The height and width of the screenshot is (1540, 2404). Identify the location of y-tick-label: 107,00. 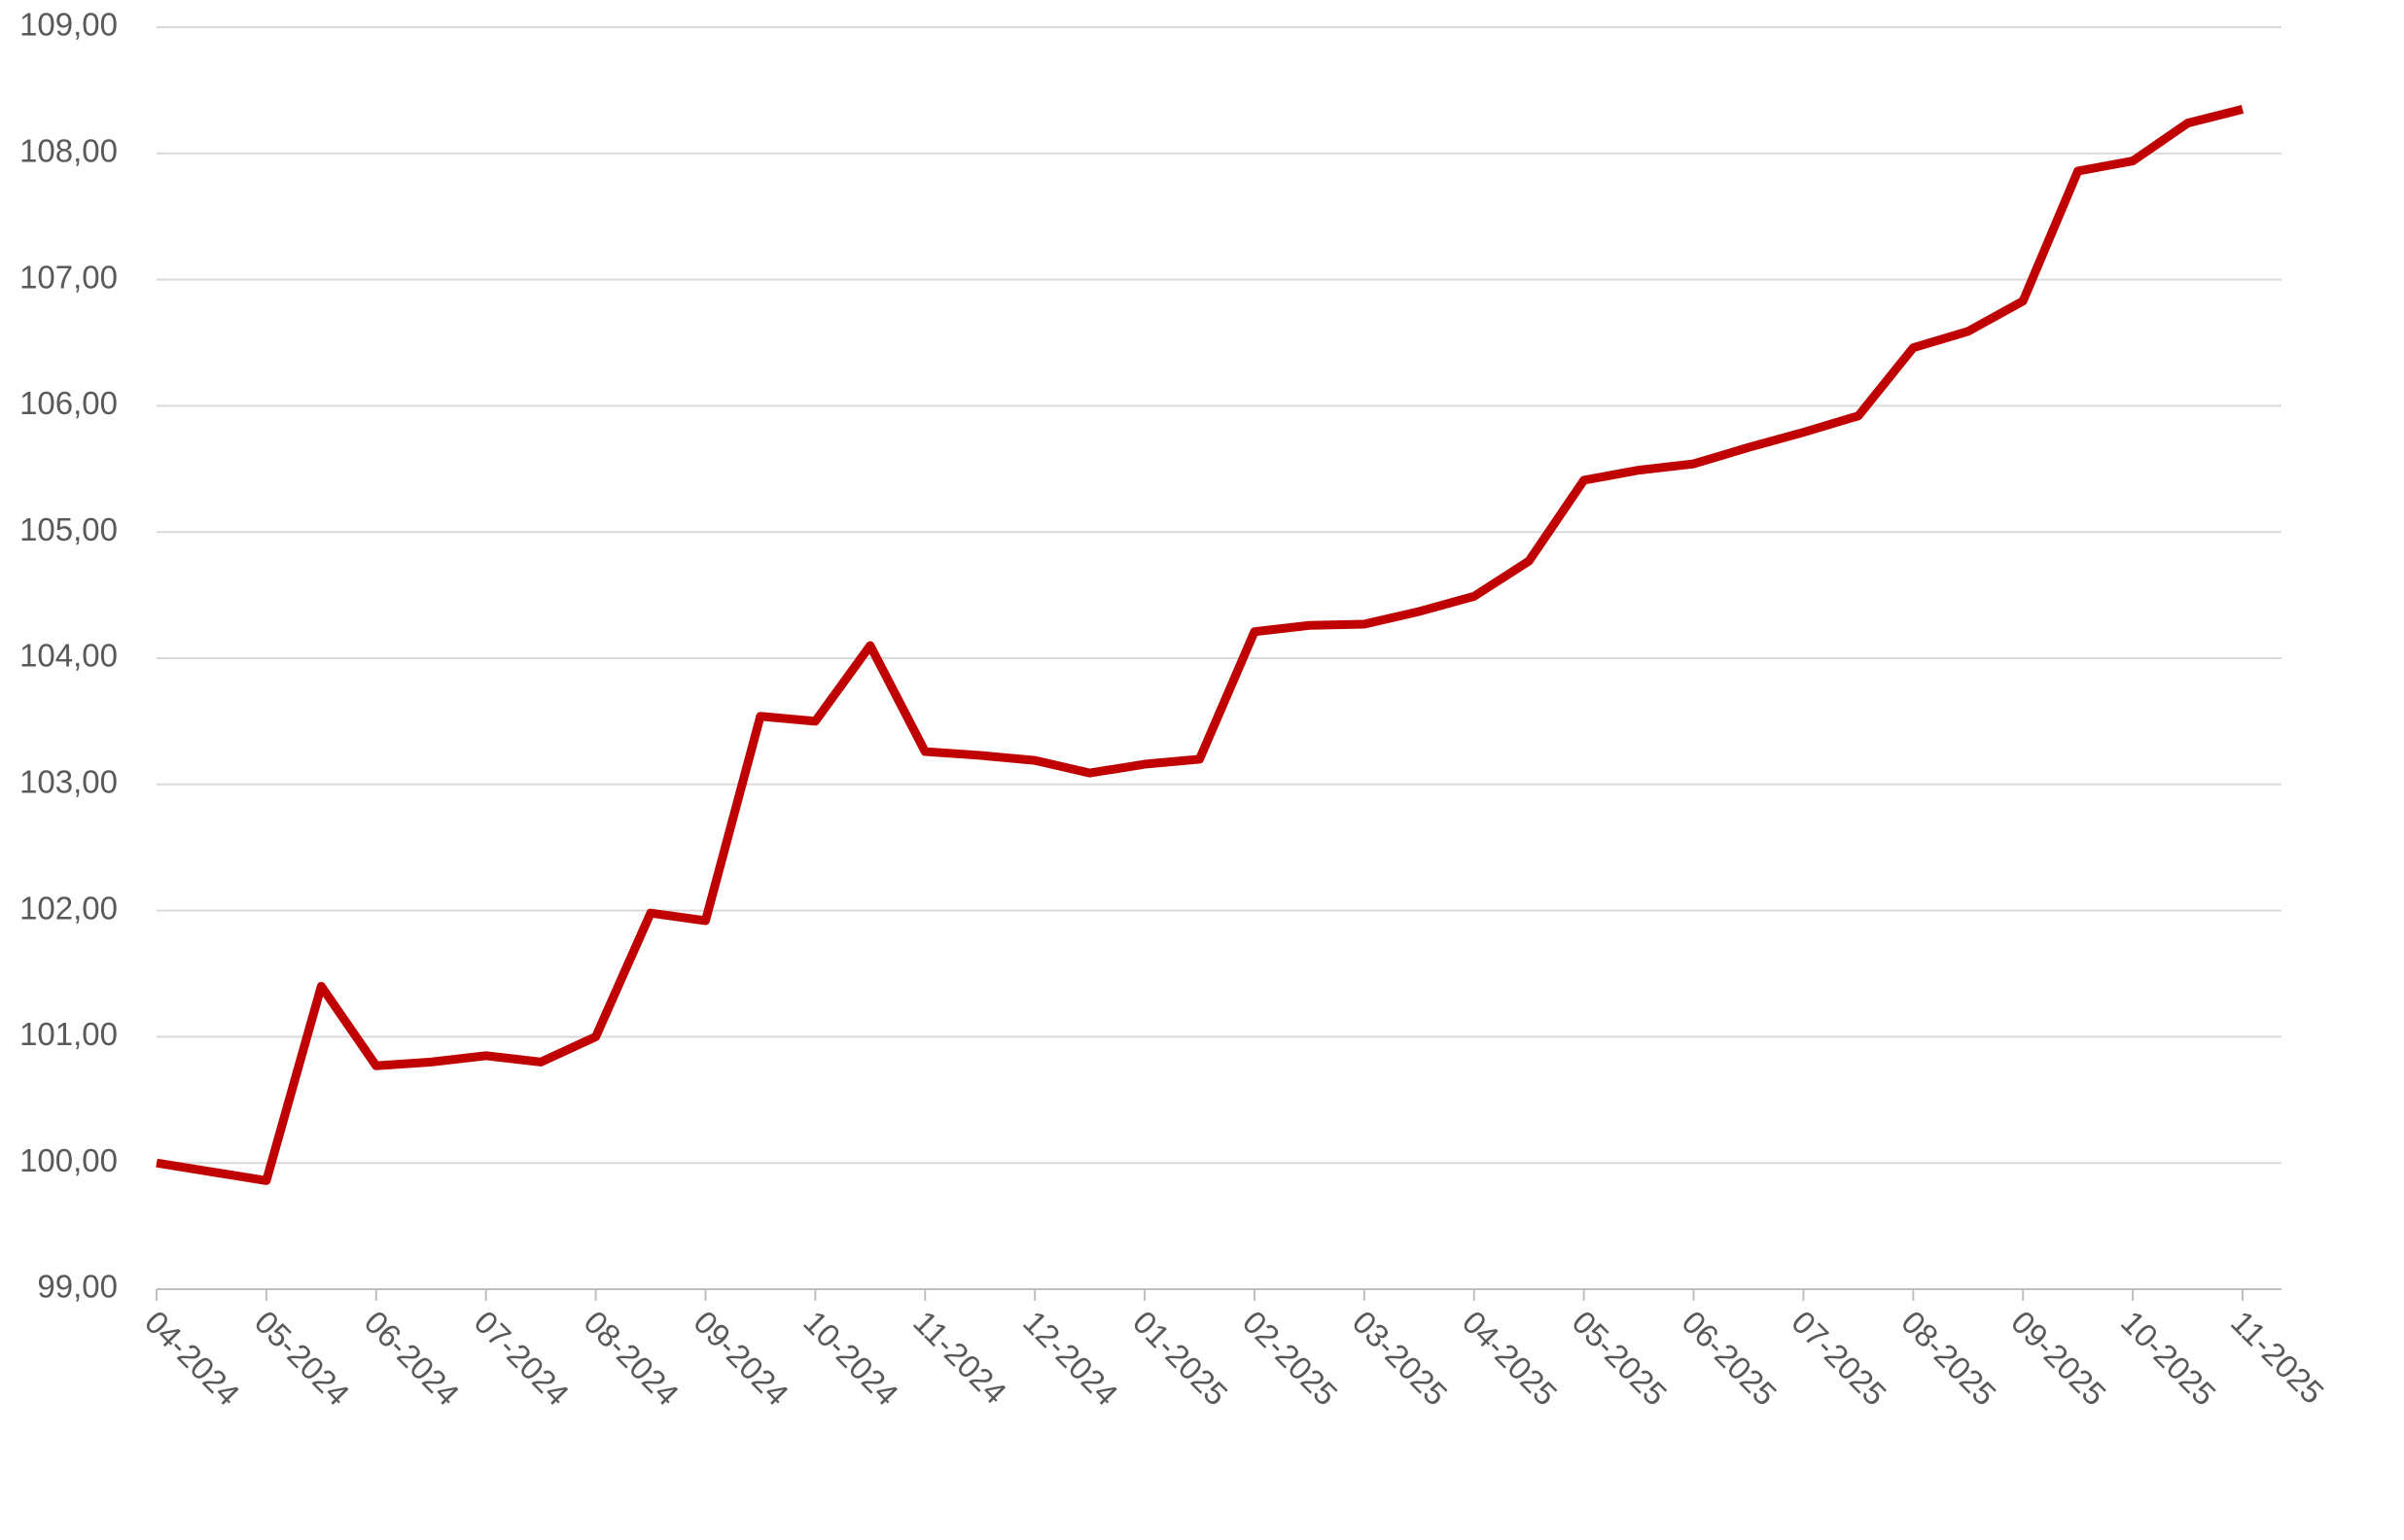
(68, 277).